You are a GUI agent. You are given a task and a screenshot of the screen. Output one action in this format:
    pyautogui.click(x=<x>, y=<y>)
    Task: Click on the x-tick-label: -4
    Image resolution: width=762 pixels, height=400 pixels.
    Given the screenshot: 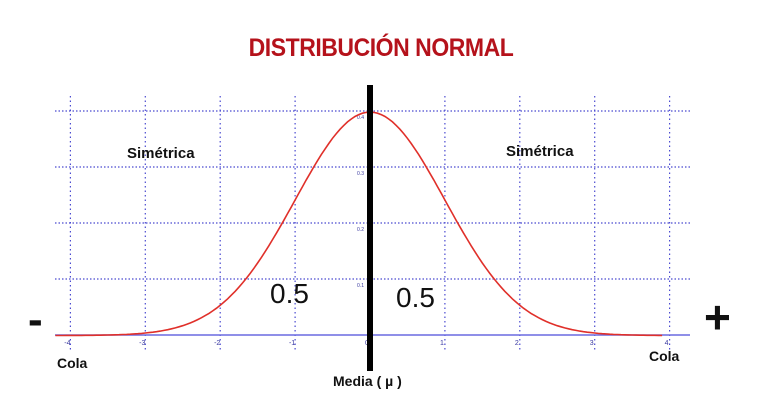 What is the action you would take?
    pyautogui.click(x=67, y=343)
    